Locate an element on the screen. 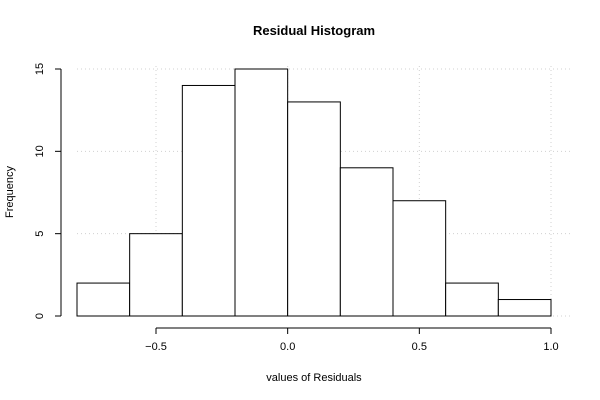 The height and width of the screenshot is (400, 600). x-tick-label: −0.5 is located at coordinates (156, 347).